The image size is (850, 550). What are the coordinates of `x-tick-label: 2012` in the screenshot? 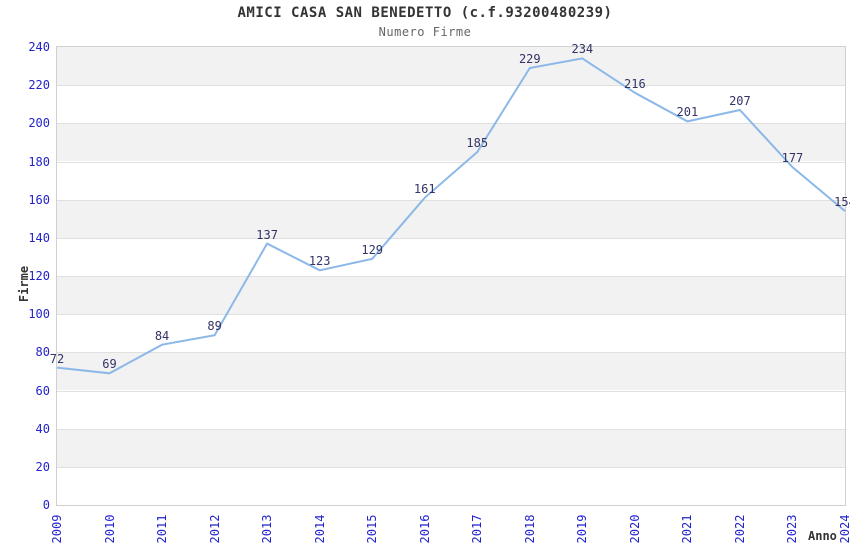 It's located at (214, 529).